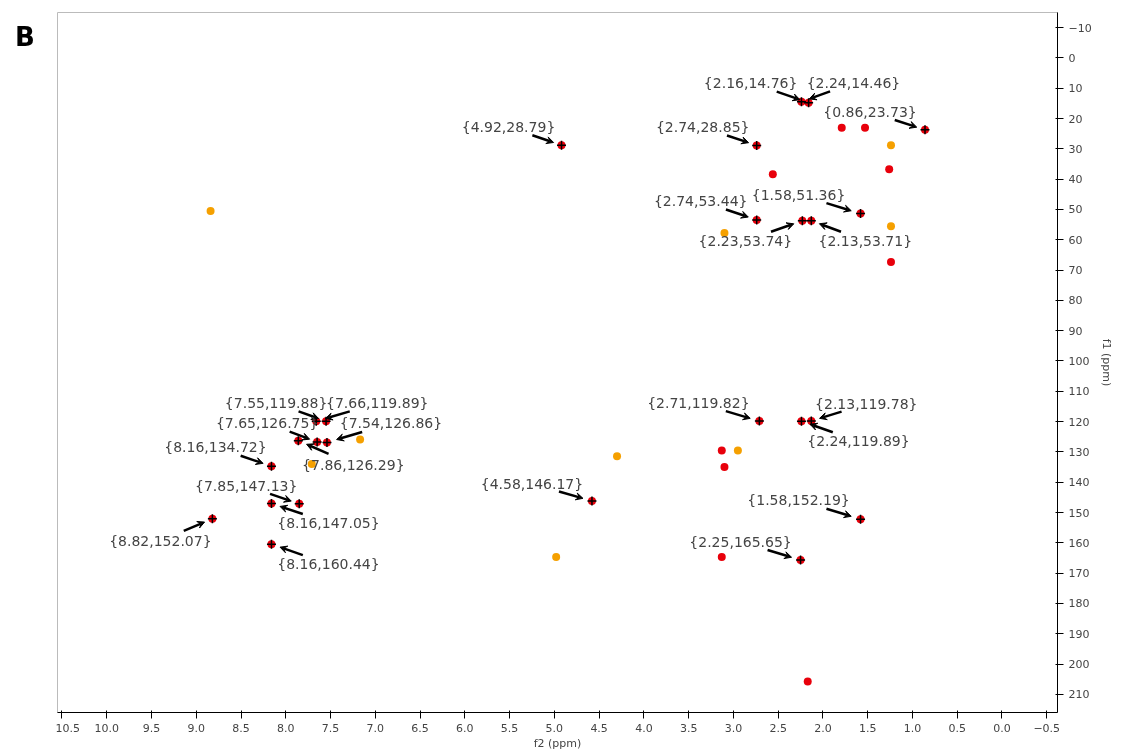 The image size is (1122, 755). Describe the element at coordinates (1075, 331) in the screenshot. I see `y-tick-label: 90` at that location.